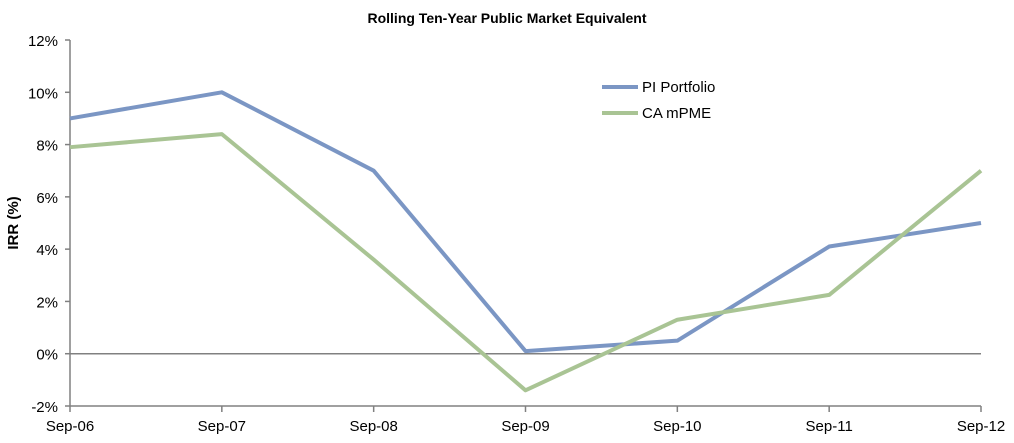 This screenshot has width=1014, height=443. What do you see at coordinates (373, 426) in the screenshot?
I see `x-tick-label: Sep-08` at bounding box center [373, 426].